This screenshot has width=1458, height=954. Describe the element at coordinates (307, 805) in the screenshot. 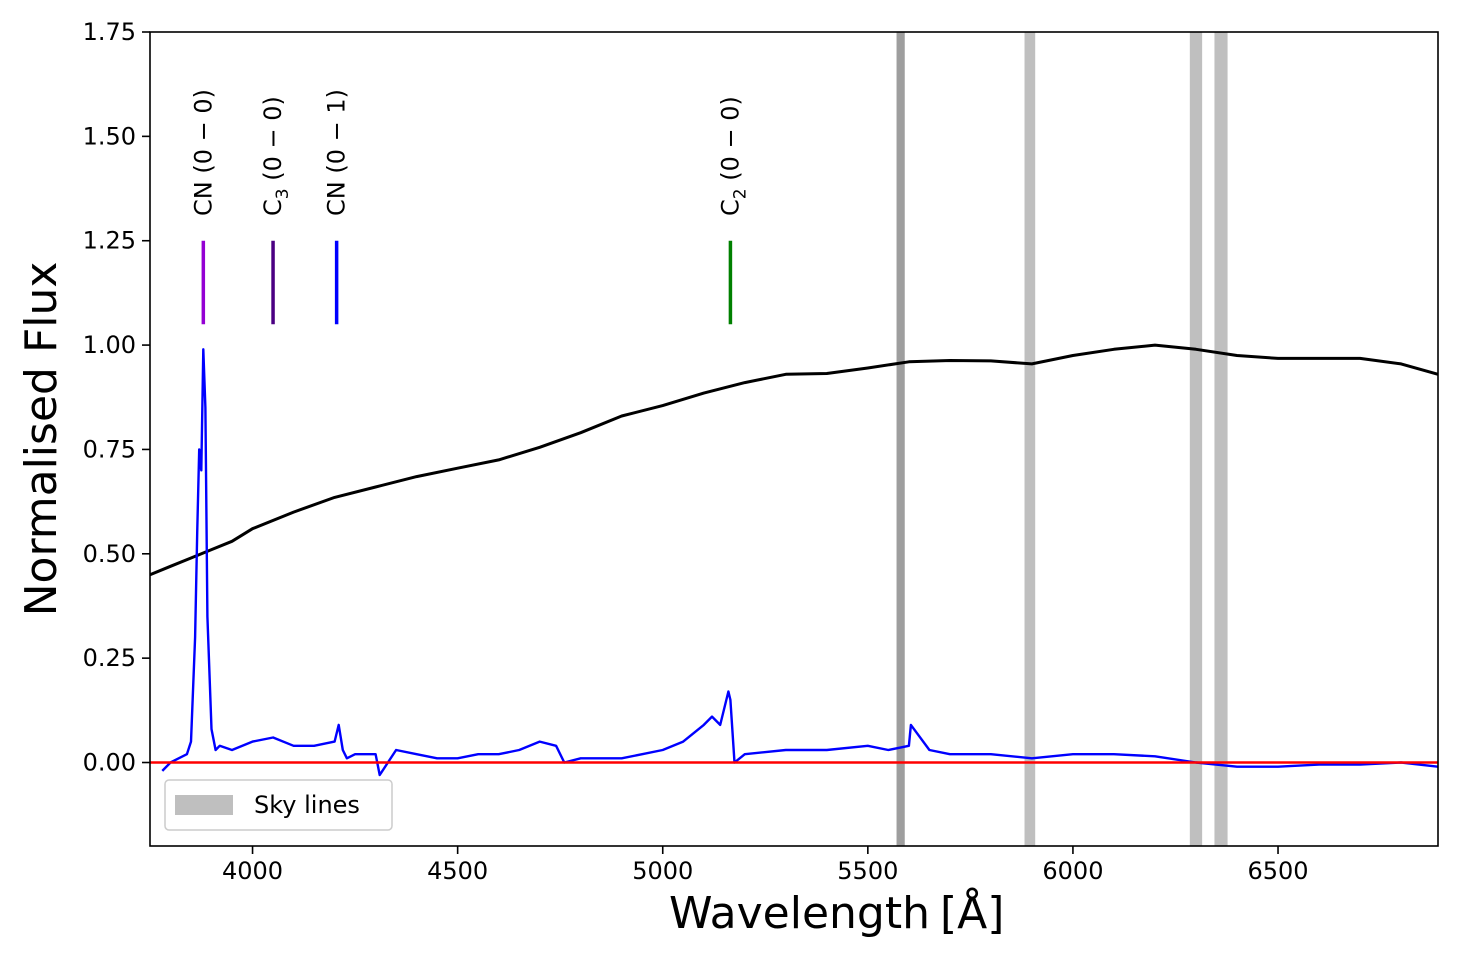

I see `legend-label-sky-lines: Sky lines` at that location.